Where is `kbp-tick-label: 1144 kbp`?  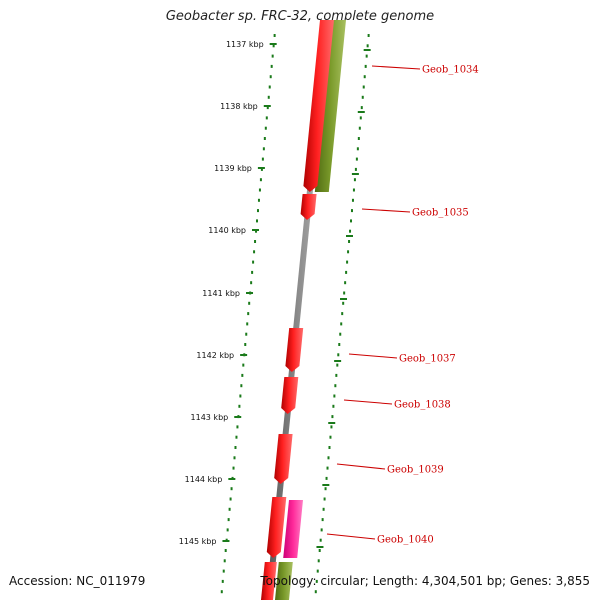 kbp-tick-label: 1144 kbp is located at coordinates (204, 479).